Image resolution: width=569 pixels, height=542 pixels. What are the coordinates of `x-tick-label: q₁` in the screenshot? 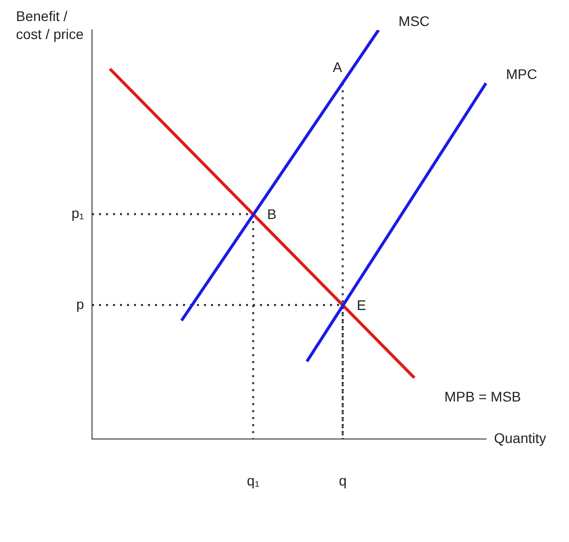 It's located at (253, 480).